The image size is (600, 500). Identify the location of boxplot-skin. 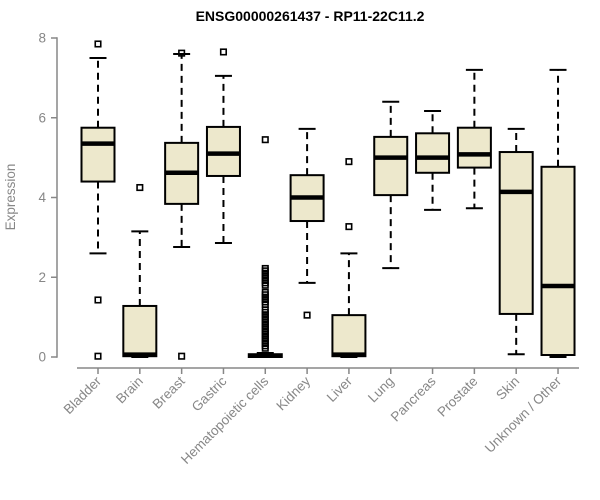
(516, 241).